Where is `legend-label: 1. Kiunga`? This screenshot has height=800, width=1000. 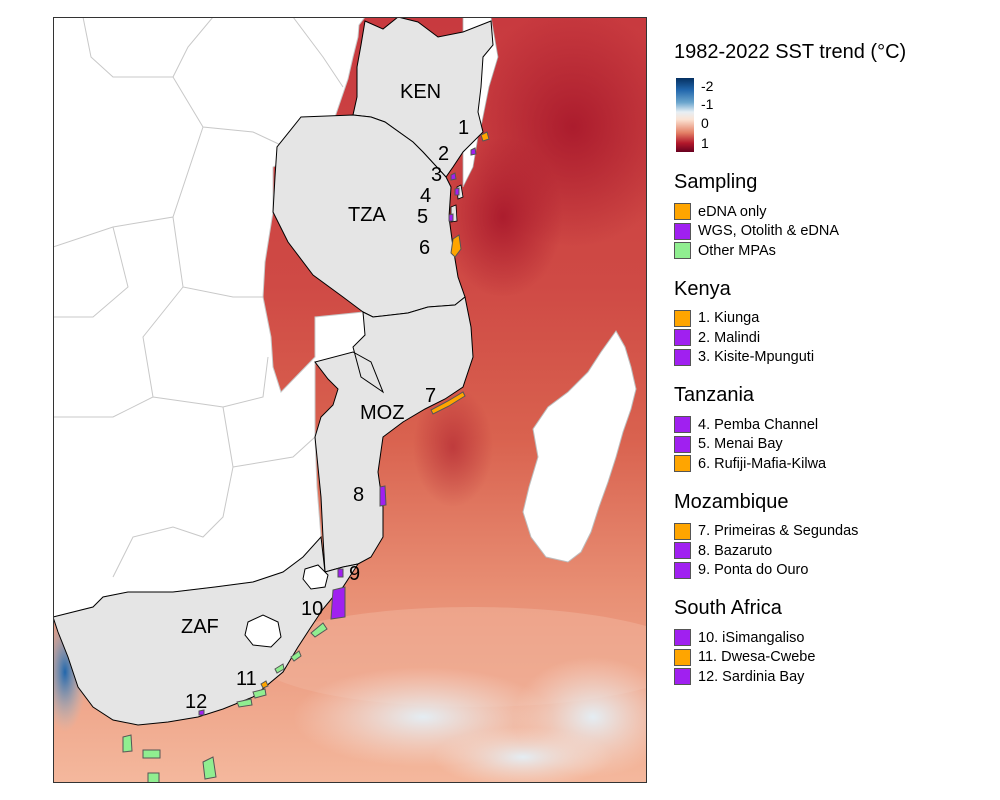
legend-label: 1. Kiunga is located at coordinates (729, 318).